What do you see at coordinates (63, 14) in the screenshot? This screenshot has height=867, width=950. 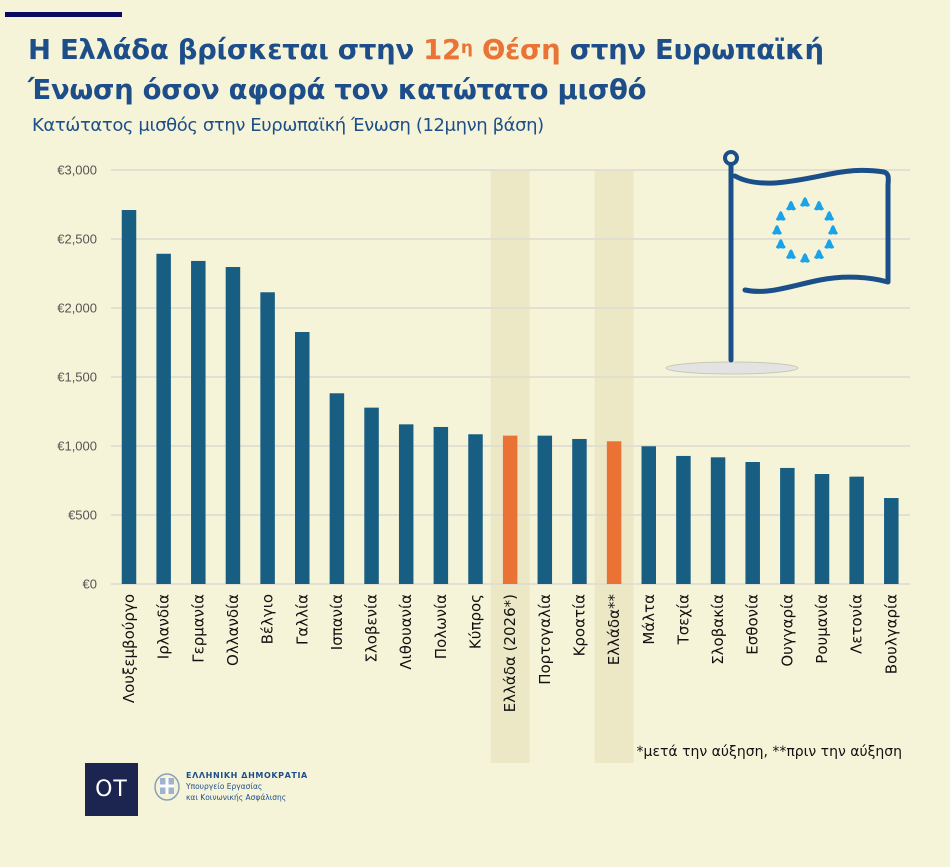 I see `top-accent-line` at bounding box center [63, 14].